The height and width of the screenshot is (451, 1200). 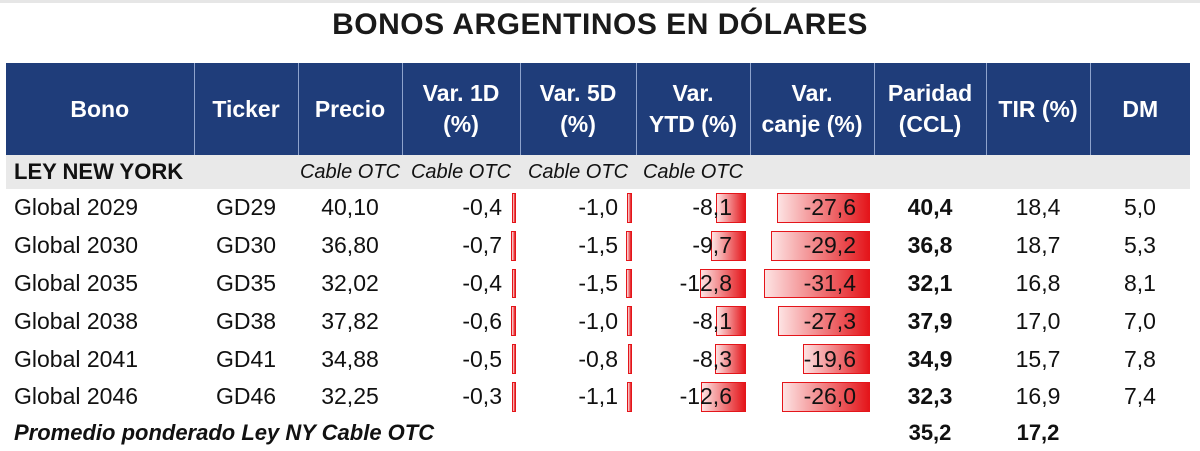 What do you see at coordinates (76, 245) in the screenshot?
I see `cell-bono: Global 2030` at bounding box center [76, 245].